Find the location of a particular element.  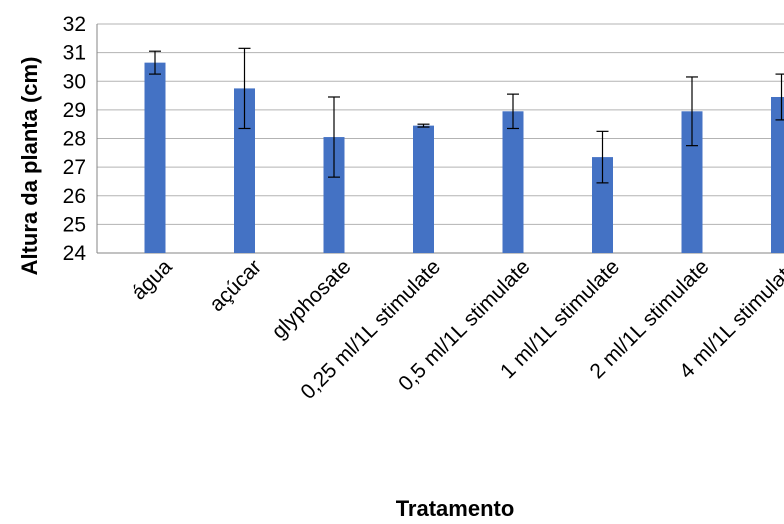

y-tick-label: 31 is located at coordinates (74, 53).